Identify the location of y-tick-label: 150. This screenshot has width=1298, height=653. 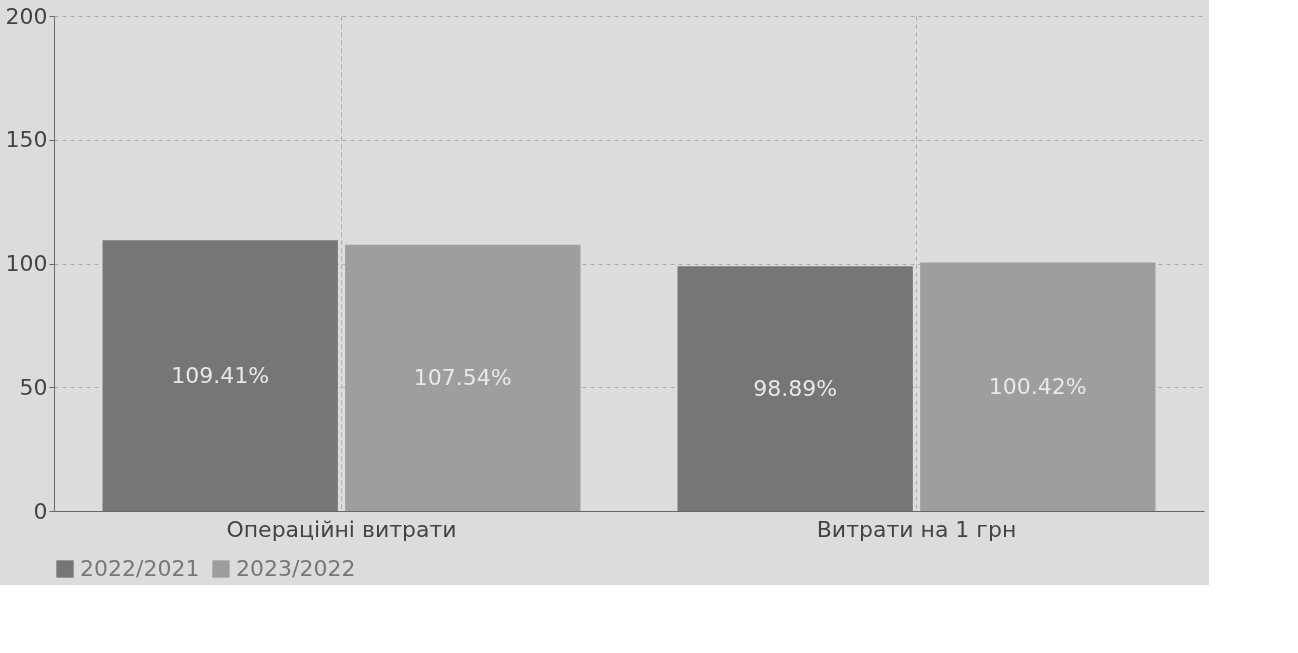
(26, 140).